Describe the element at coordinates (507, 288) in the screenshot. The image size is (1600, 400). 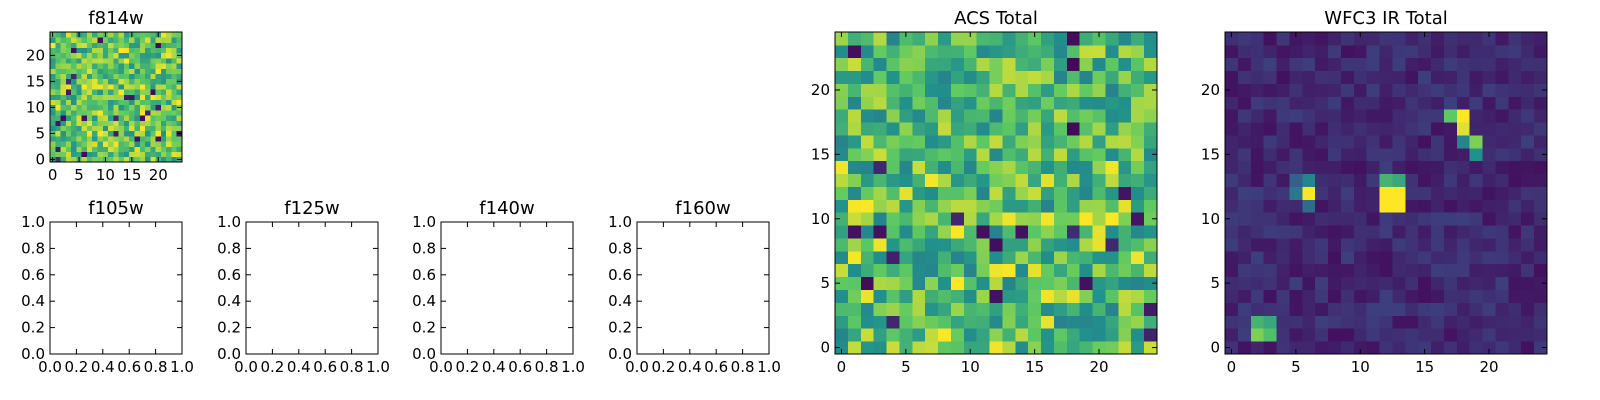
I see `f140w-frame` at that location.